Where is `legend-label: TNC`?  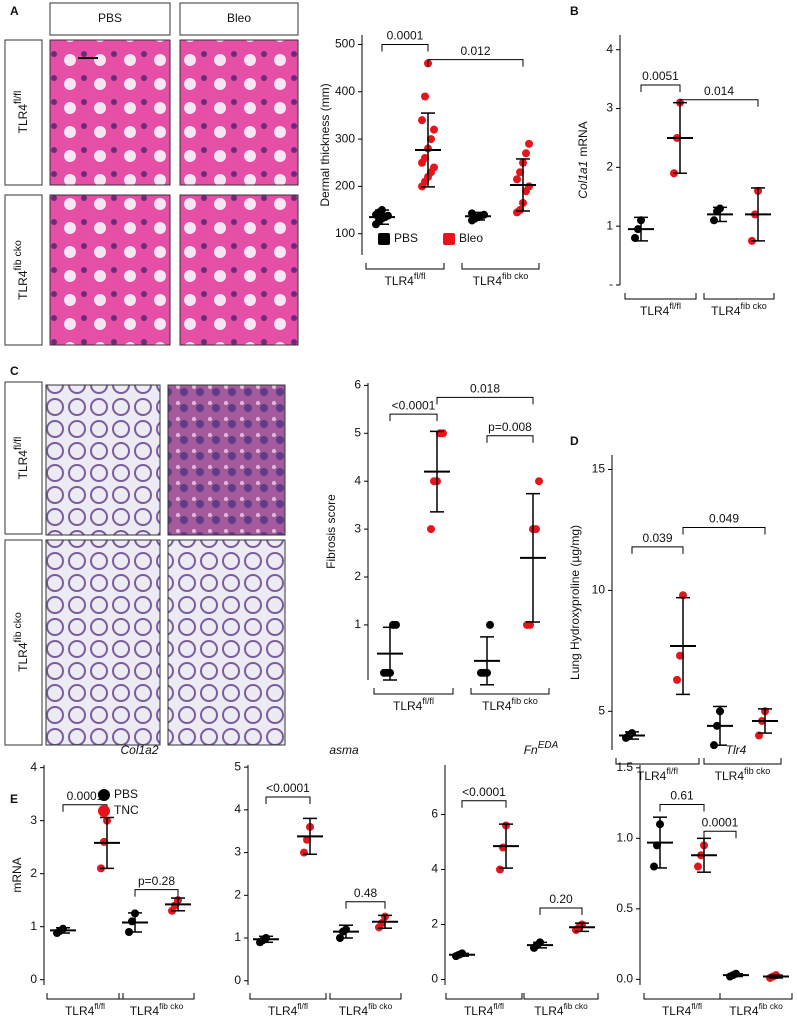
legend-label: TNC is located at coordinates (126, 810).